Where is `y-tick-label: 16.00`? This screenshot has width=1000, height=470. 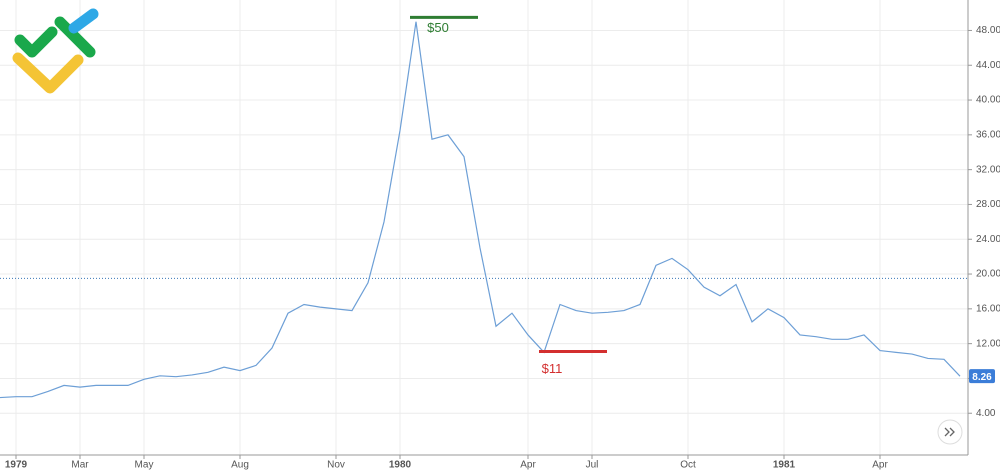 y-tick-label: 16.00 is located at coordinates (988, 308).